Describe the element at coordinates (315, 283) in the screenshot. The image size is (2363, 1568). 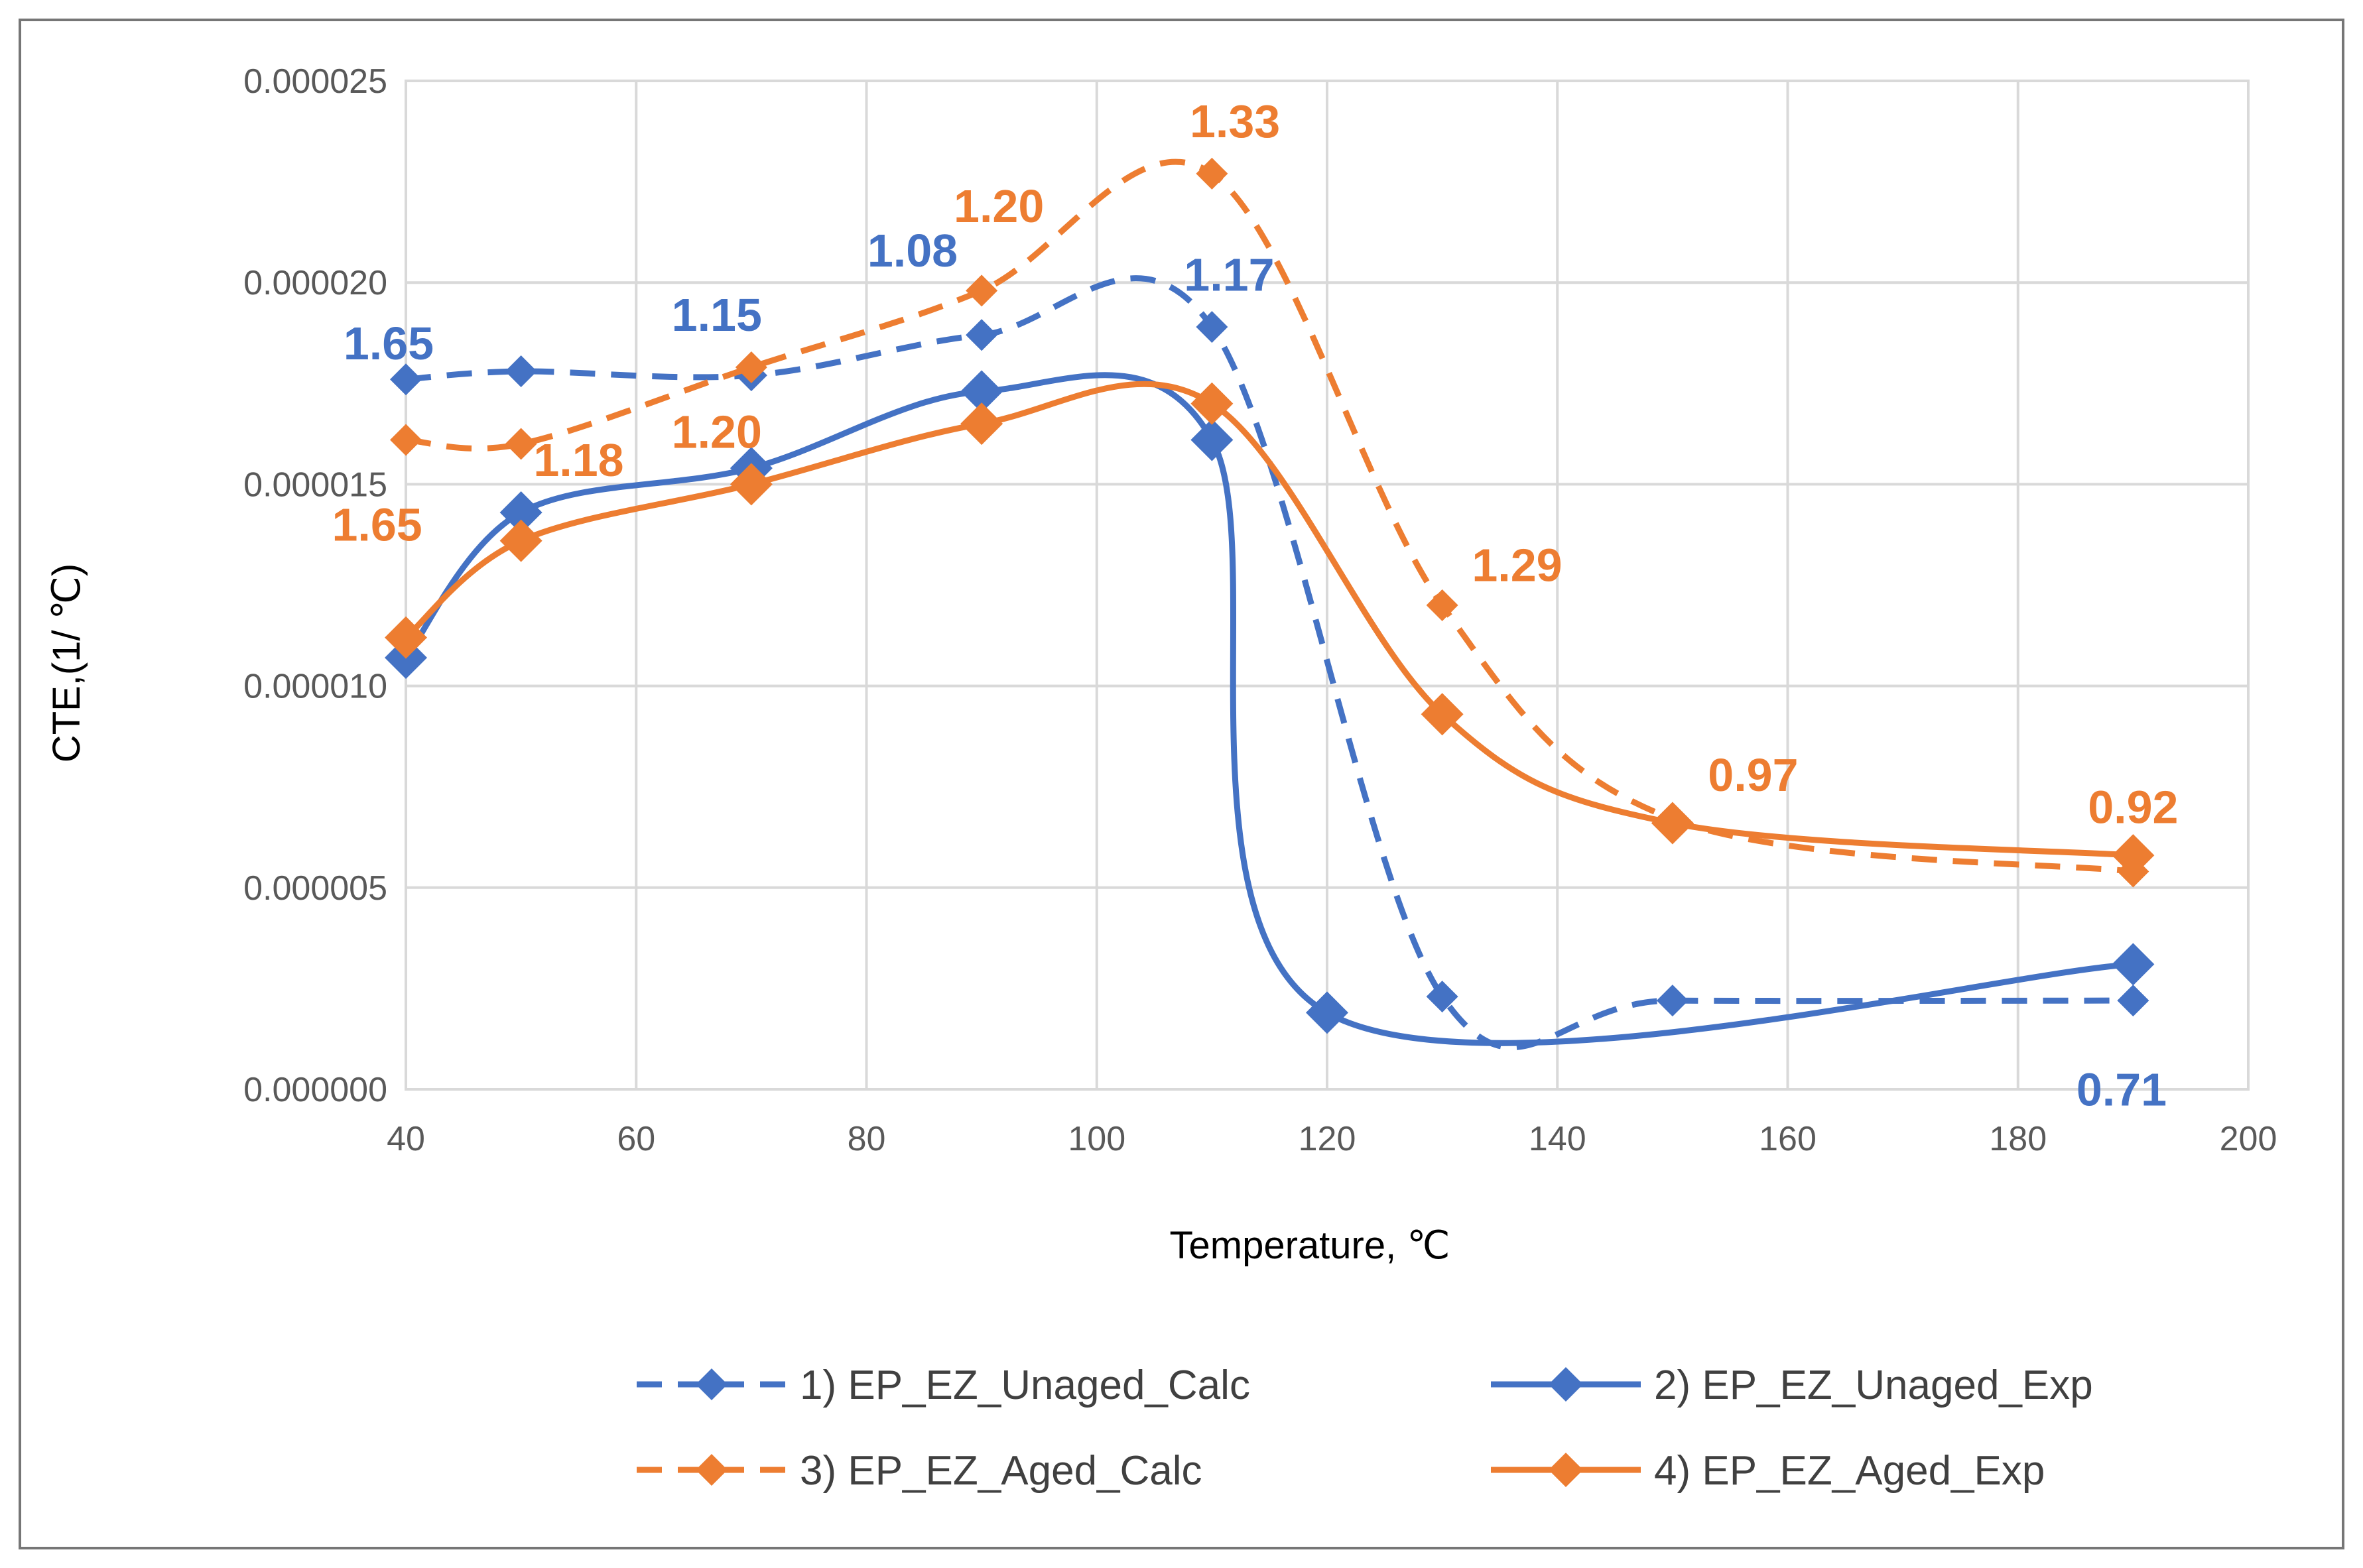
I see `y-tick-label: 0.000020` at that location.